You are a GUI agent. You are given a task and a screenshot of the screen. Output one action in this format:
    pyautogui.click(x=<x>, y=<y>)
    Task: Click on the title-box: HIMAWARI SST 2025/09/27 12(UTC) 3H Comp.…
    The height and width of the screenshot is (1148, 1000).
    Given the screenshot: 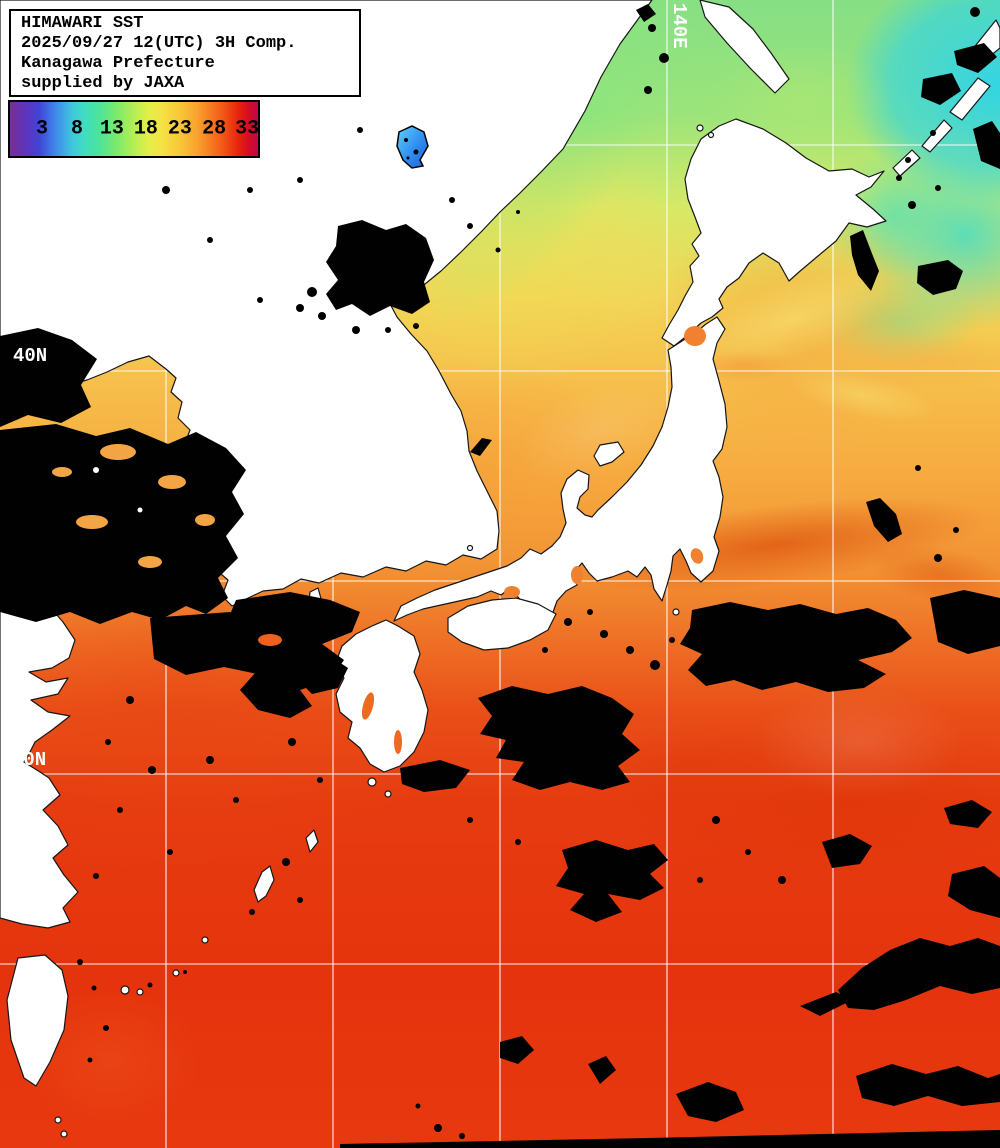 What is the action you would take?
    pyautogui.click(x=185, y=53)
    